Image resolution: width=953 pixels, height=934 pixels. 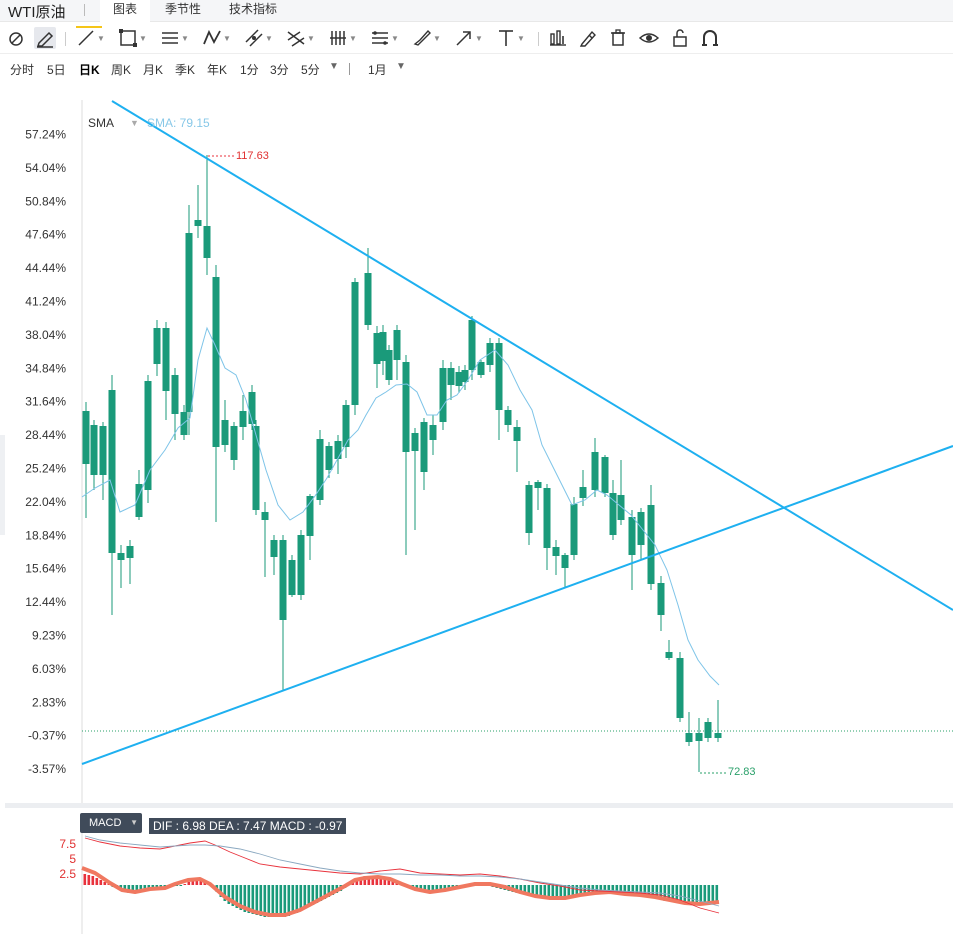 I want to click on period-3min: 3分, so click(x=279, y=70).